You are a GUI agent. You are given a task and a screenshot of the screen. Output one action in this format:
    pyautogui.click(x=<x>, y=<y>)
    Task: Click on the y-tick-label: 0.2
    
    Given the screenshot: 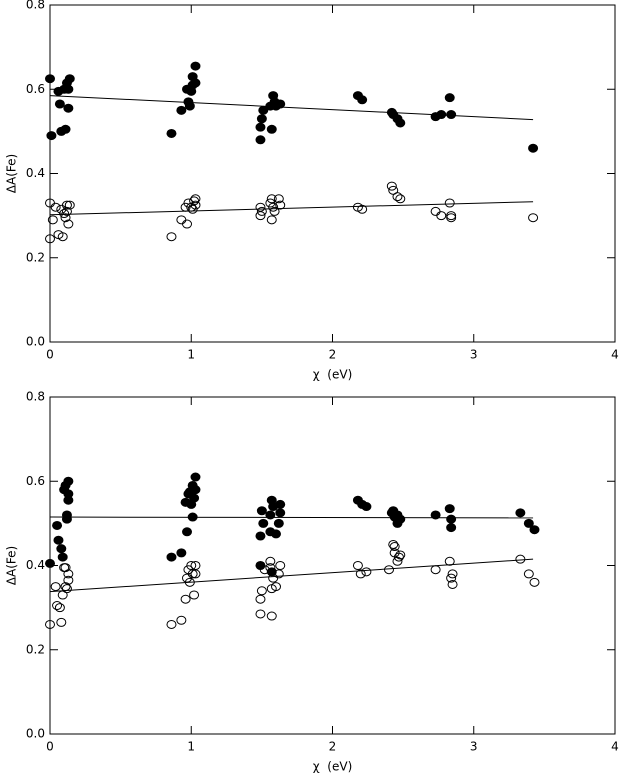 What is the action you would take?
    pyautogui.click(x=35, y=649)
    